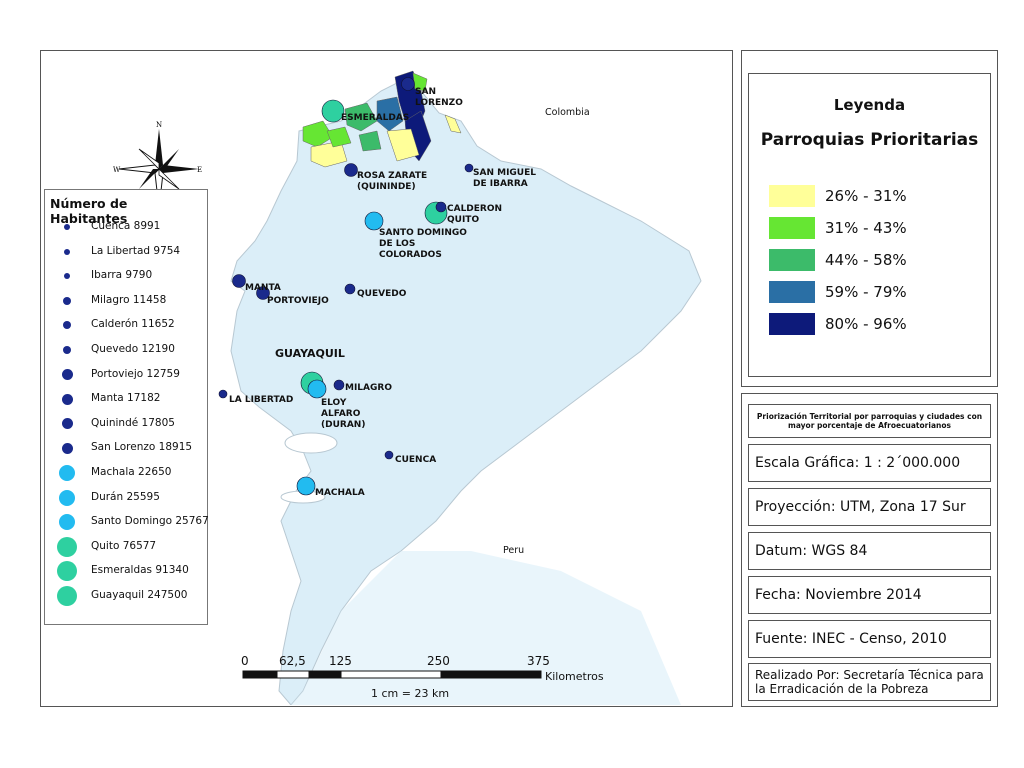  I want to click on population-legend-label: Calderón 11652, so click(133, 324).